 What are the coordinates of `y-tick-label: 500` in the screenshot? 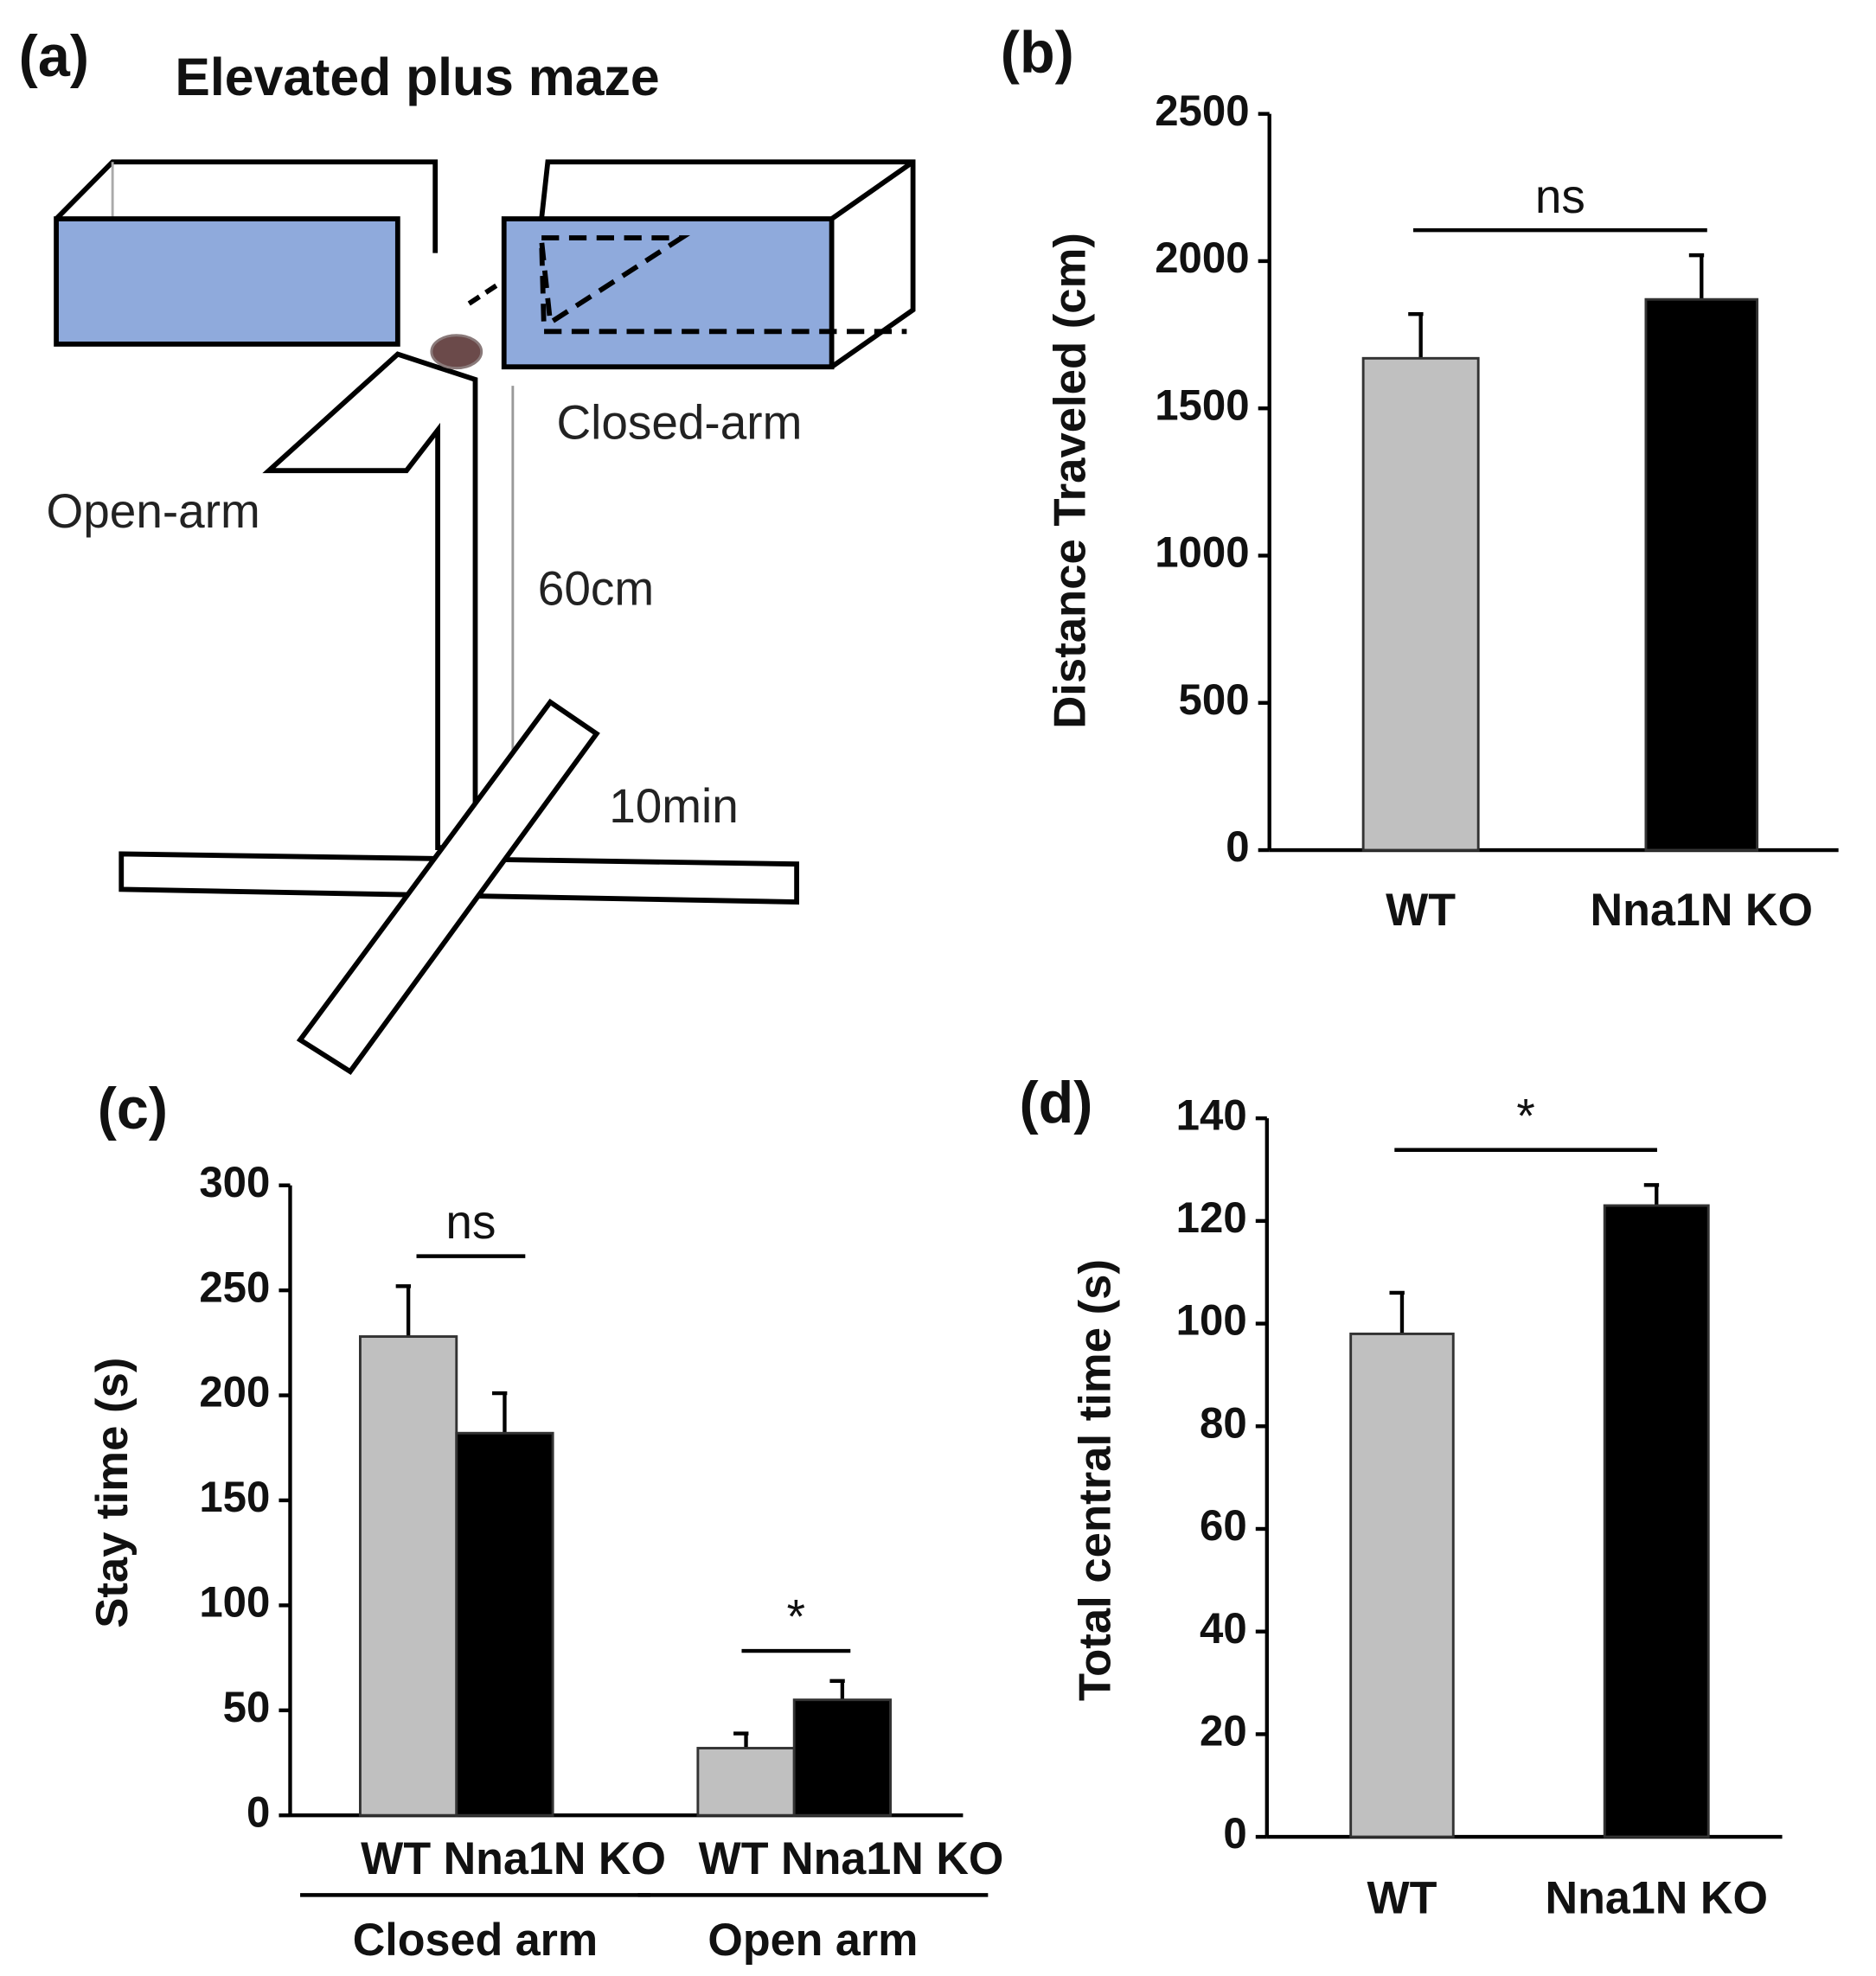 It's located at (1215, 700).